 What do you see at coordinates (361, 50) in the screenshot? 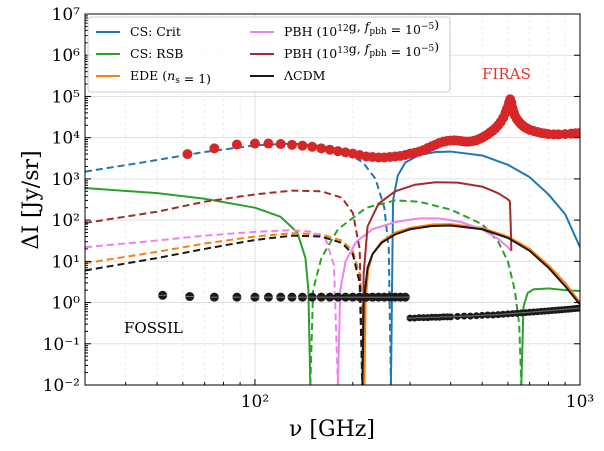
I see `legend-label: PBH (1013g, fpbh = 10−5)` at bounding box center [361, 50].